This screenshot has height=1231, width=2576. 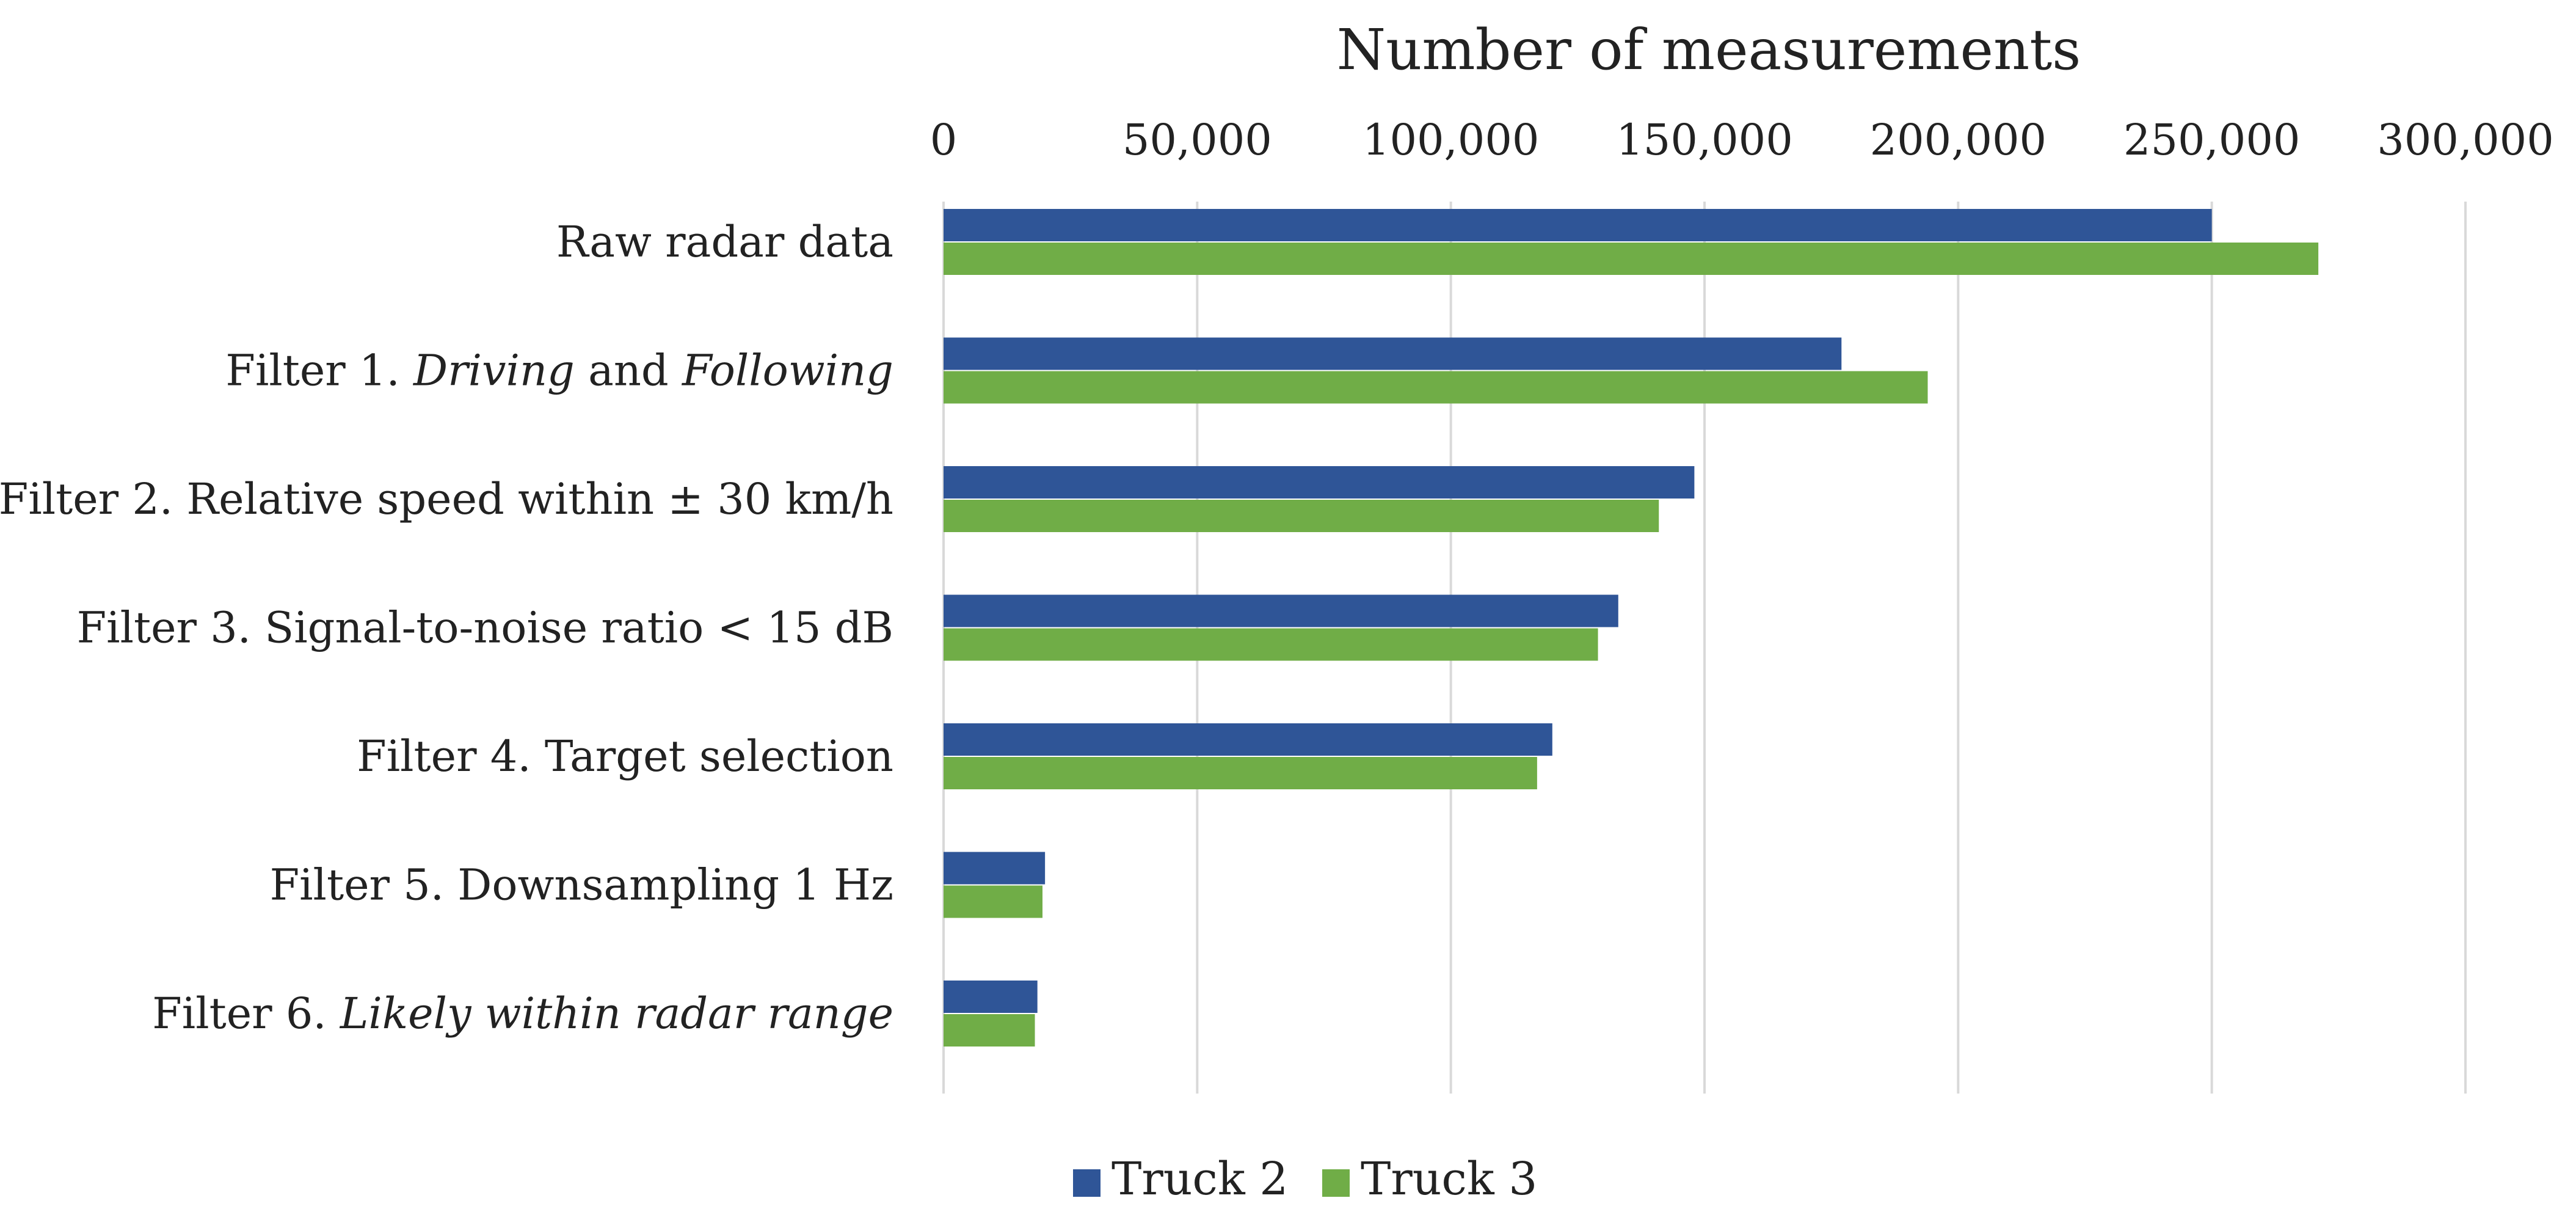 What do you see at coordinates (625, 756) in the screenshot?
I see `category-label: Filter 4. Target selection` at bounding box center [625, 756].